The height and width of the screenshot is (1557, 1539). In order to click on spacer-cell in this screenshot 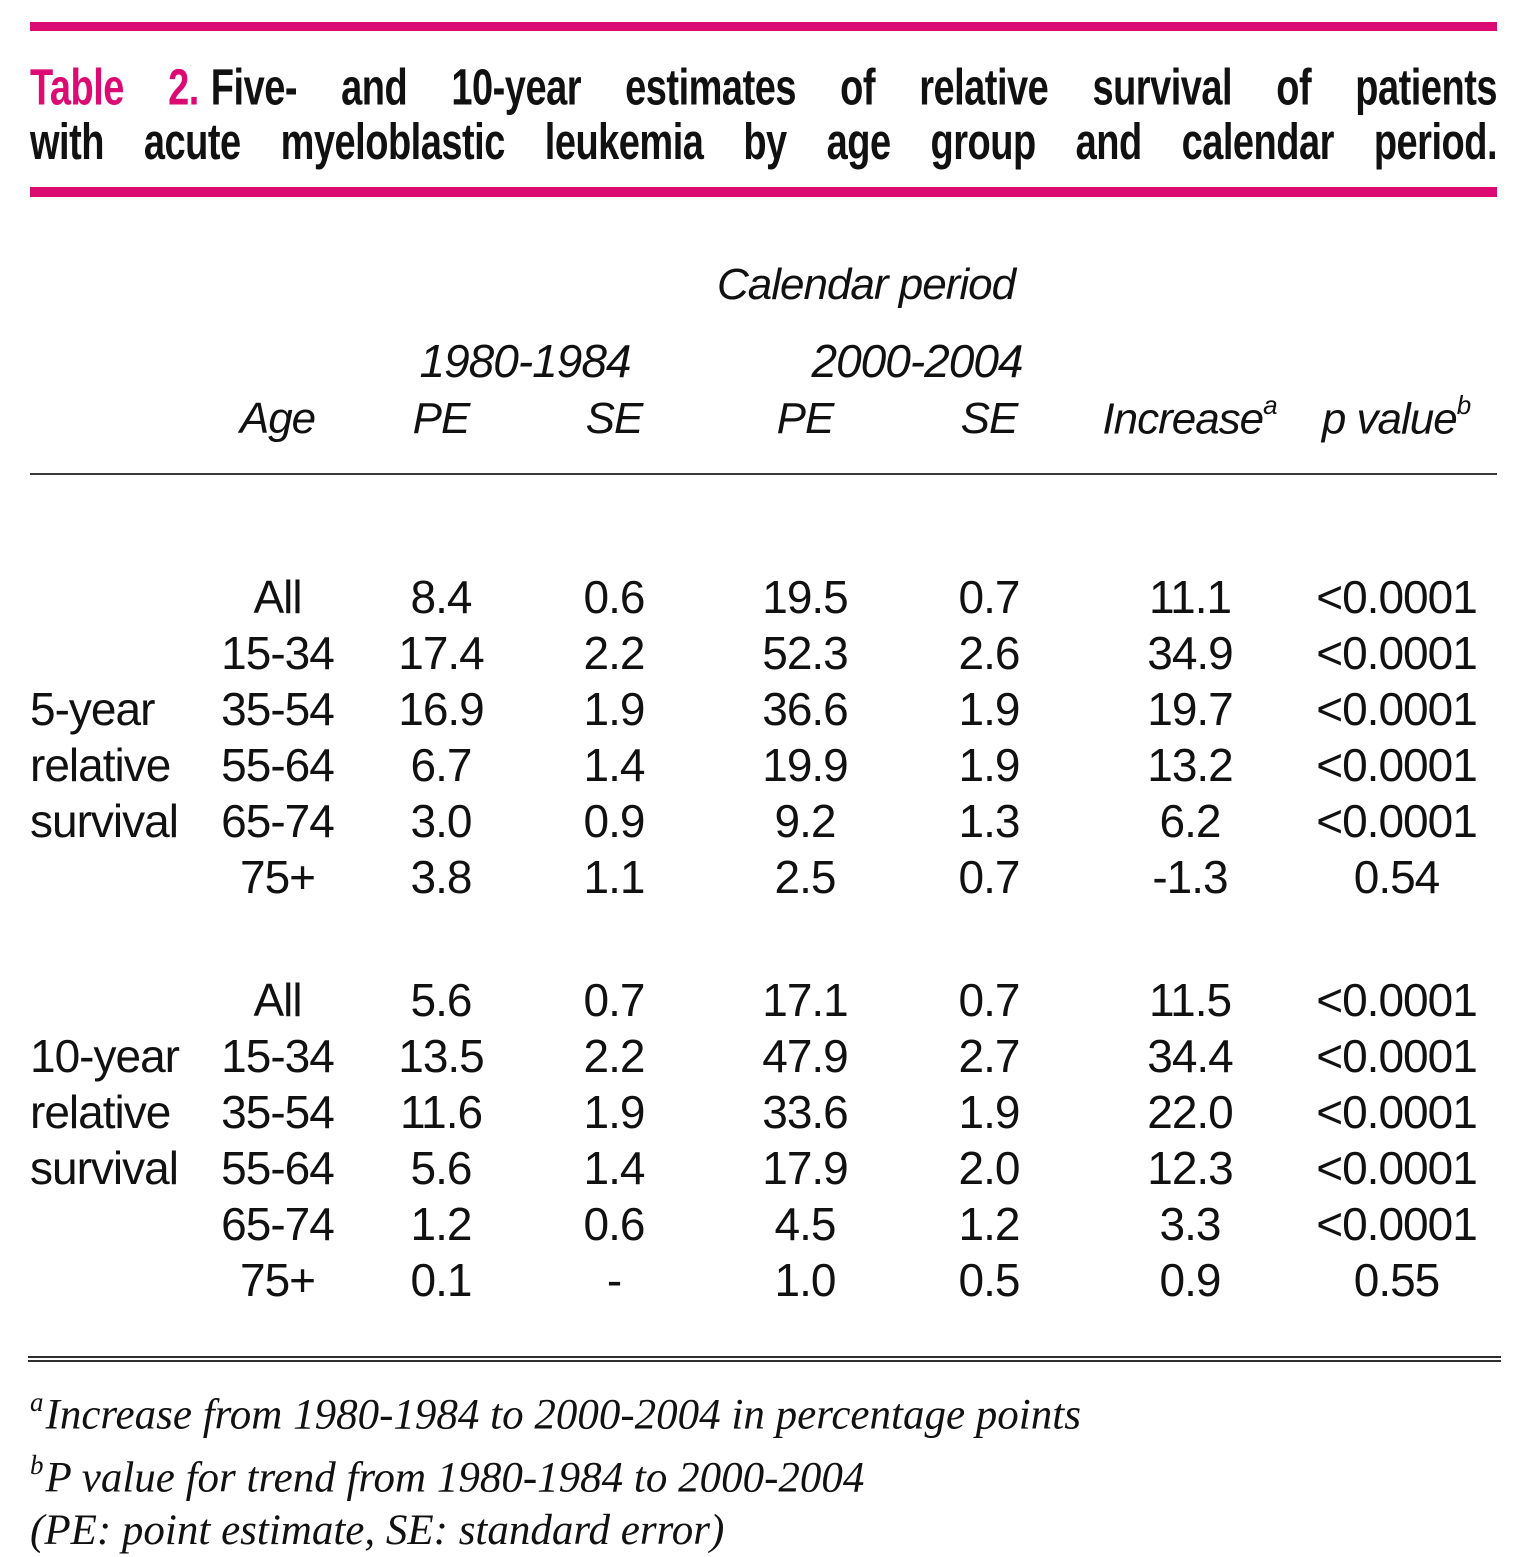, I will do `click(107, 419)`.